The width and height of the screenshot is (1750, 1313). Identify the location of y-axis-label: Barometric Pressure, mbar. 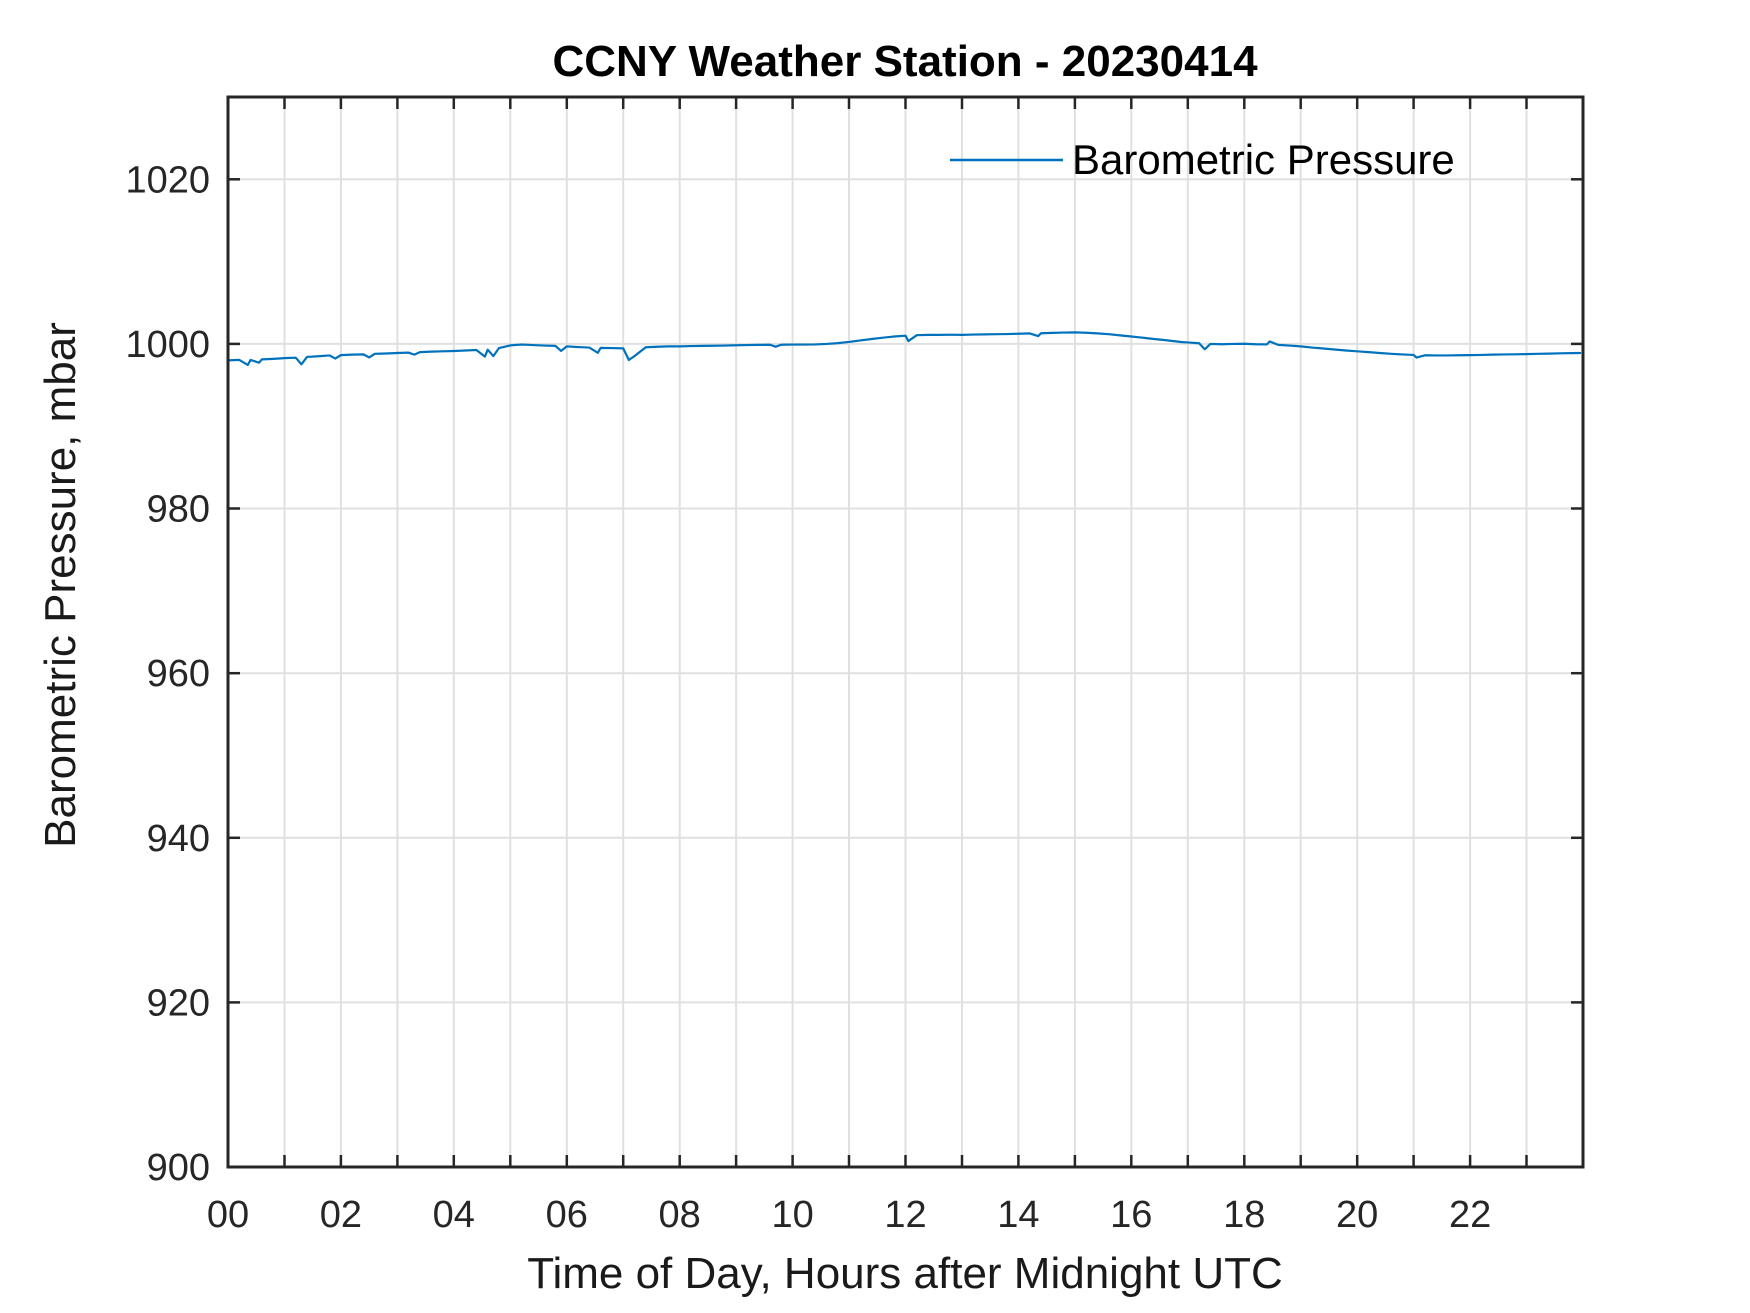
(60, 585).